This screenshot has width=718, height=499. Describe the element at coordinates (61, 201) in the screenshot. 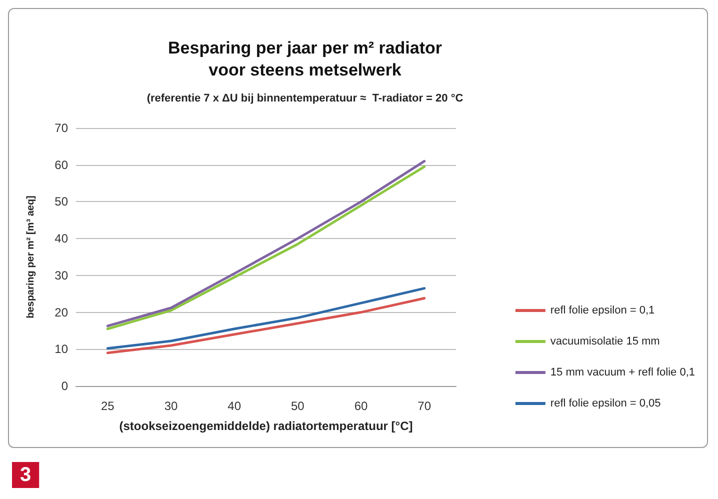

I see `y-tick-label: 50` at that location.